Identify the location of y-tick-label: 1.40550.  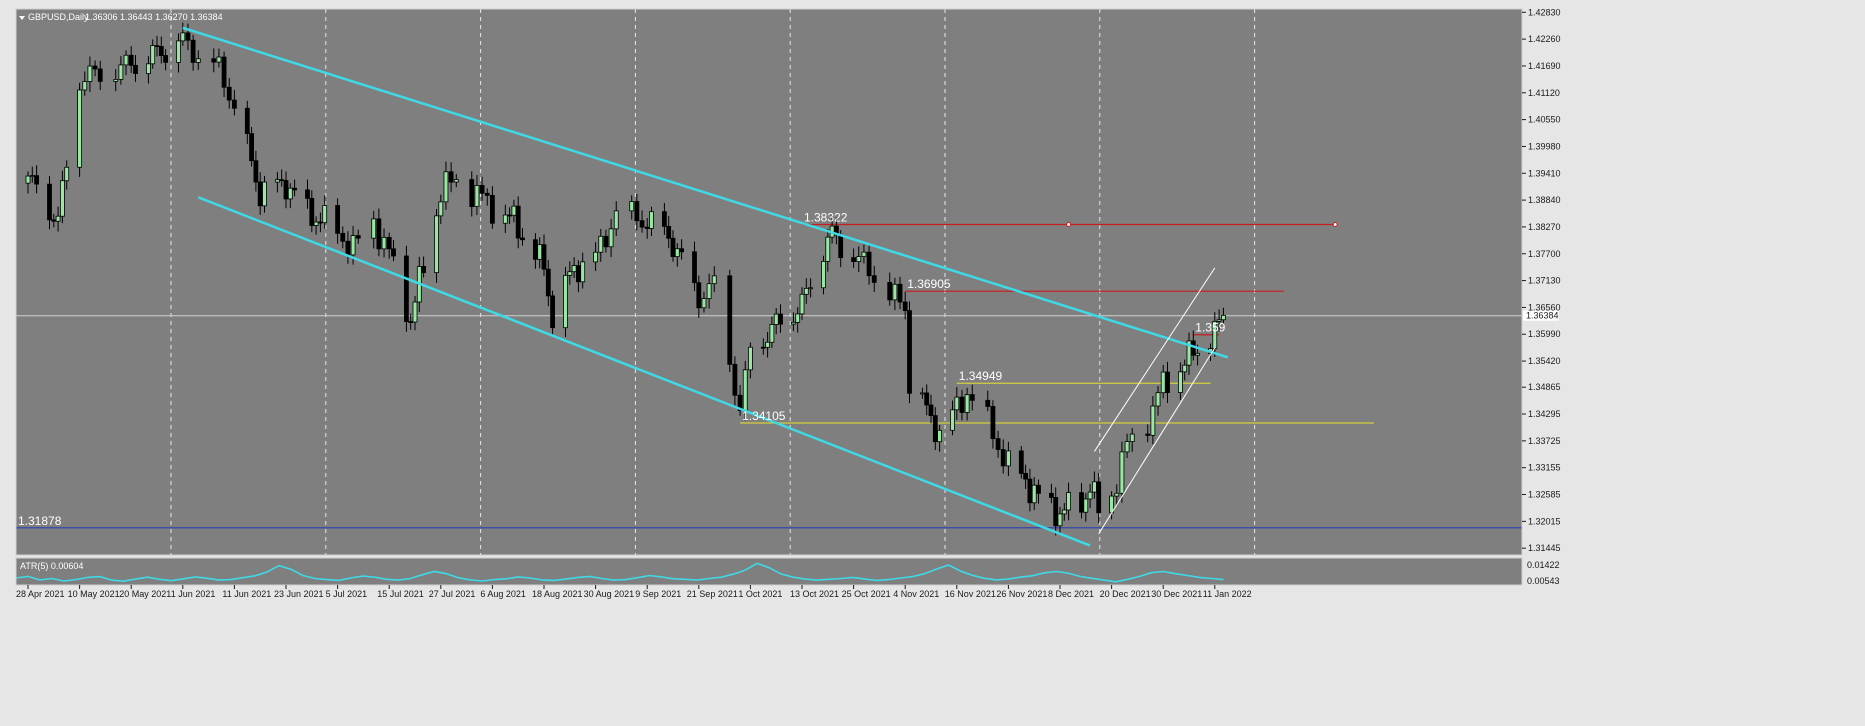
(1544, 120).